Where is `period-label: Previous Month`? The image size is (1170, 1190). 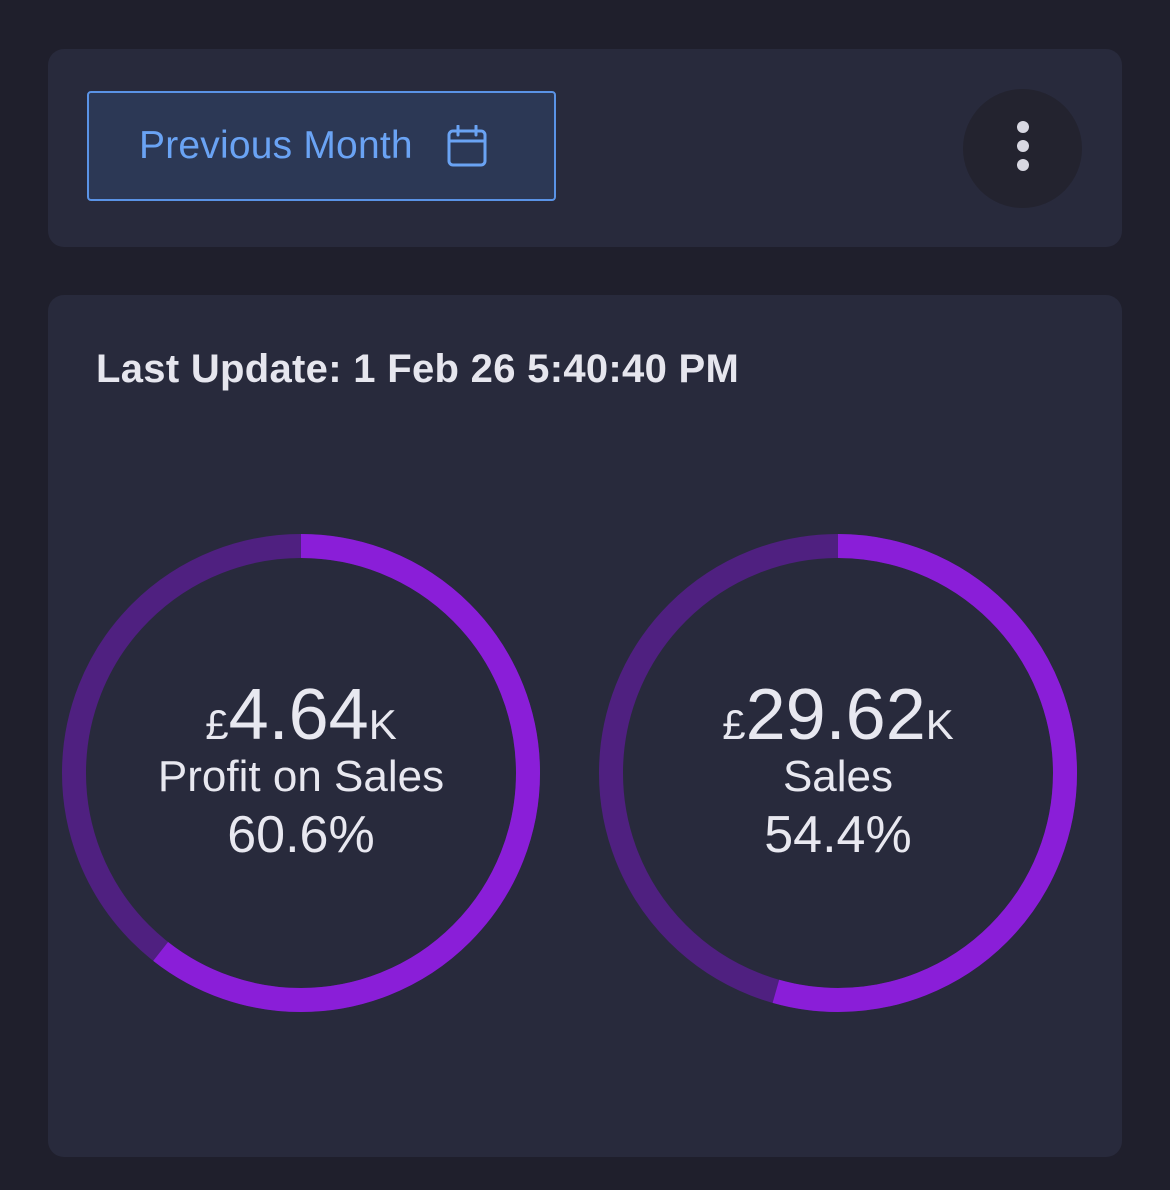
period-label: Previous Month is located at coordinates (276, 145).